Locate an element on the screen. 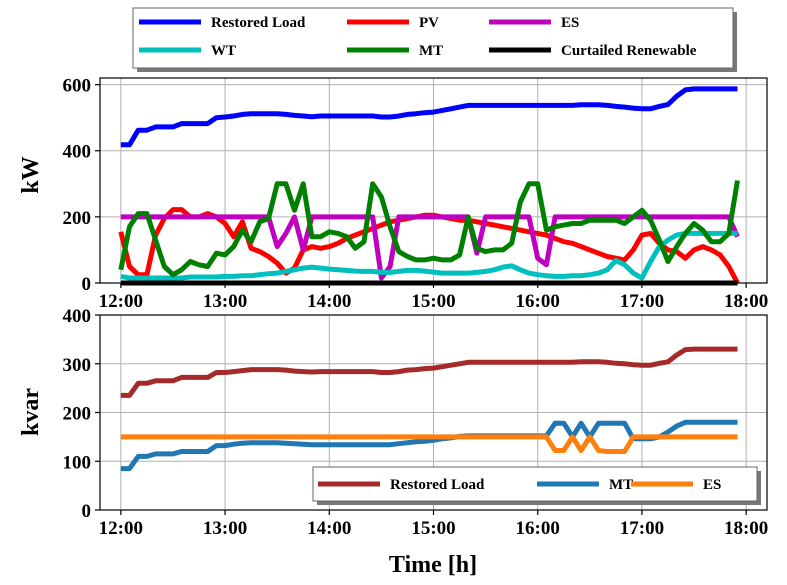 Image resolution: width=787 pixels, height=585 pixels. legend: Restored Load PV ES WT MT Curtailed Renewable is located at coordinates (434, 39).